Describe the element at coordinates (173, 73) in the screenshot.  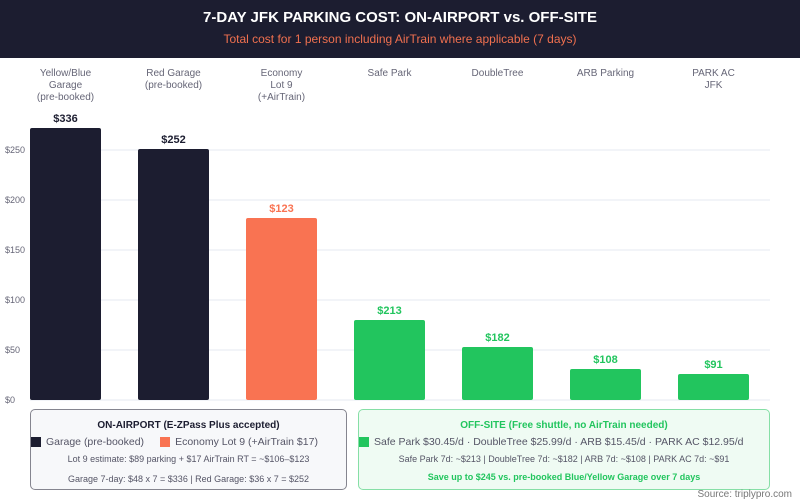
I see `category-label: Red Garage` at that location.